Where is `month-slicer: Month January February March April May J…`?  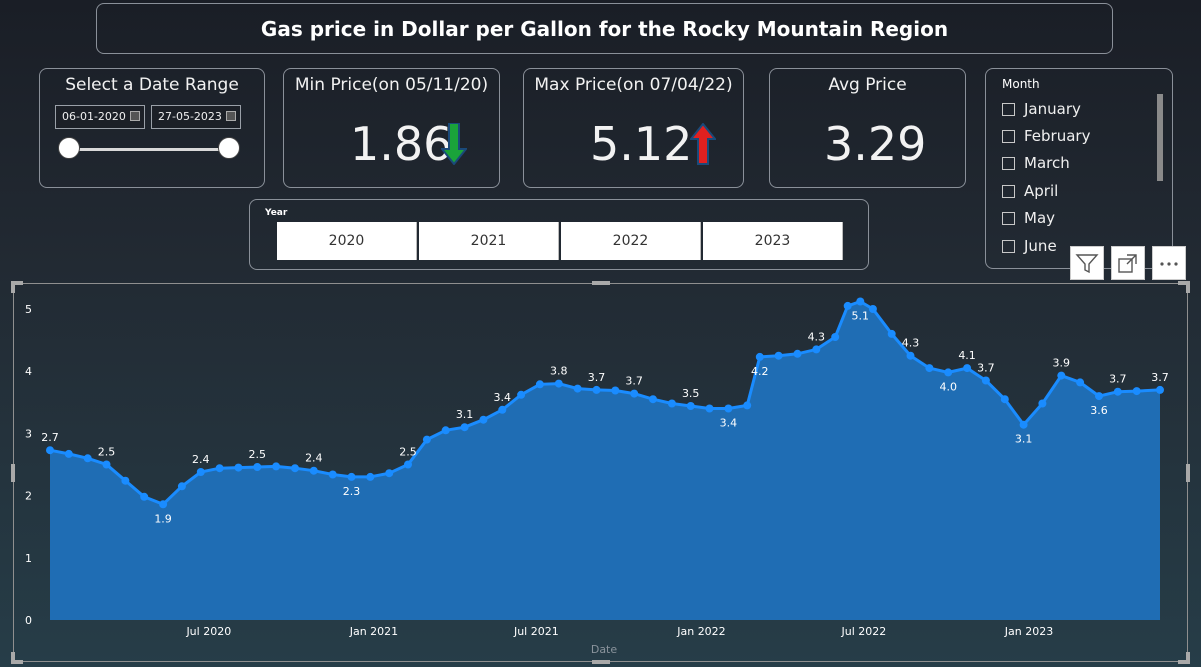 month-slicer: Month January February March April May J… is located at coordinates (1079, 168).